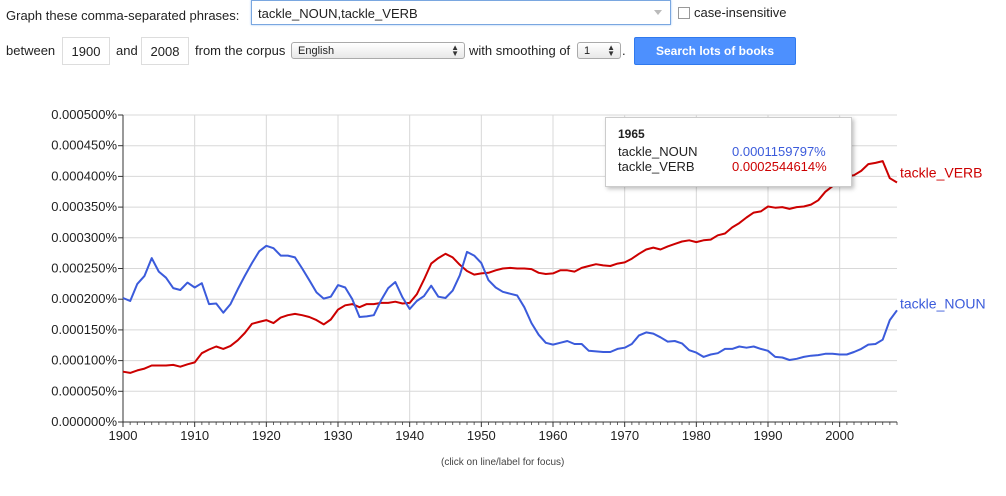 Image resolution: width=1006 pixels, height=496 pixels. Describe the element at coordinates (624, 435) in the screenshot. I see `x-tick-label: 1970` at that location.